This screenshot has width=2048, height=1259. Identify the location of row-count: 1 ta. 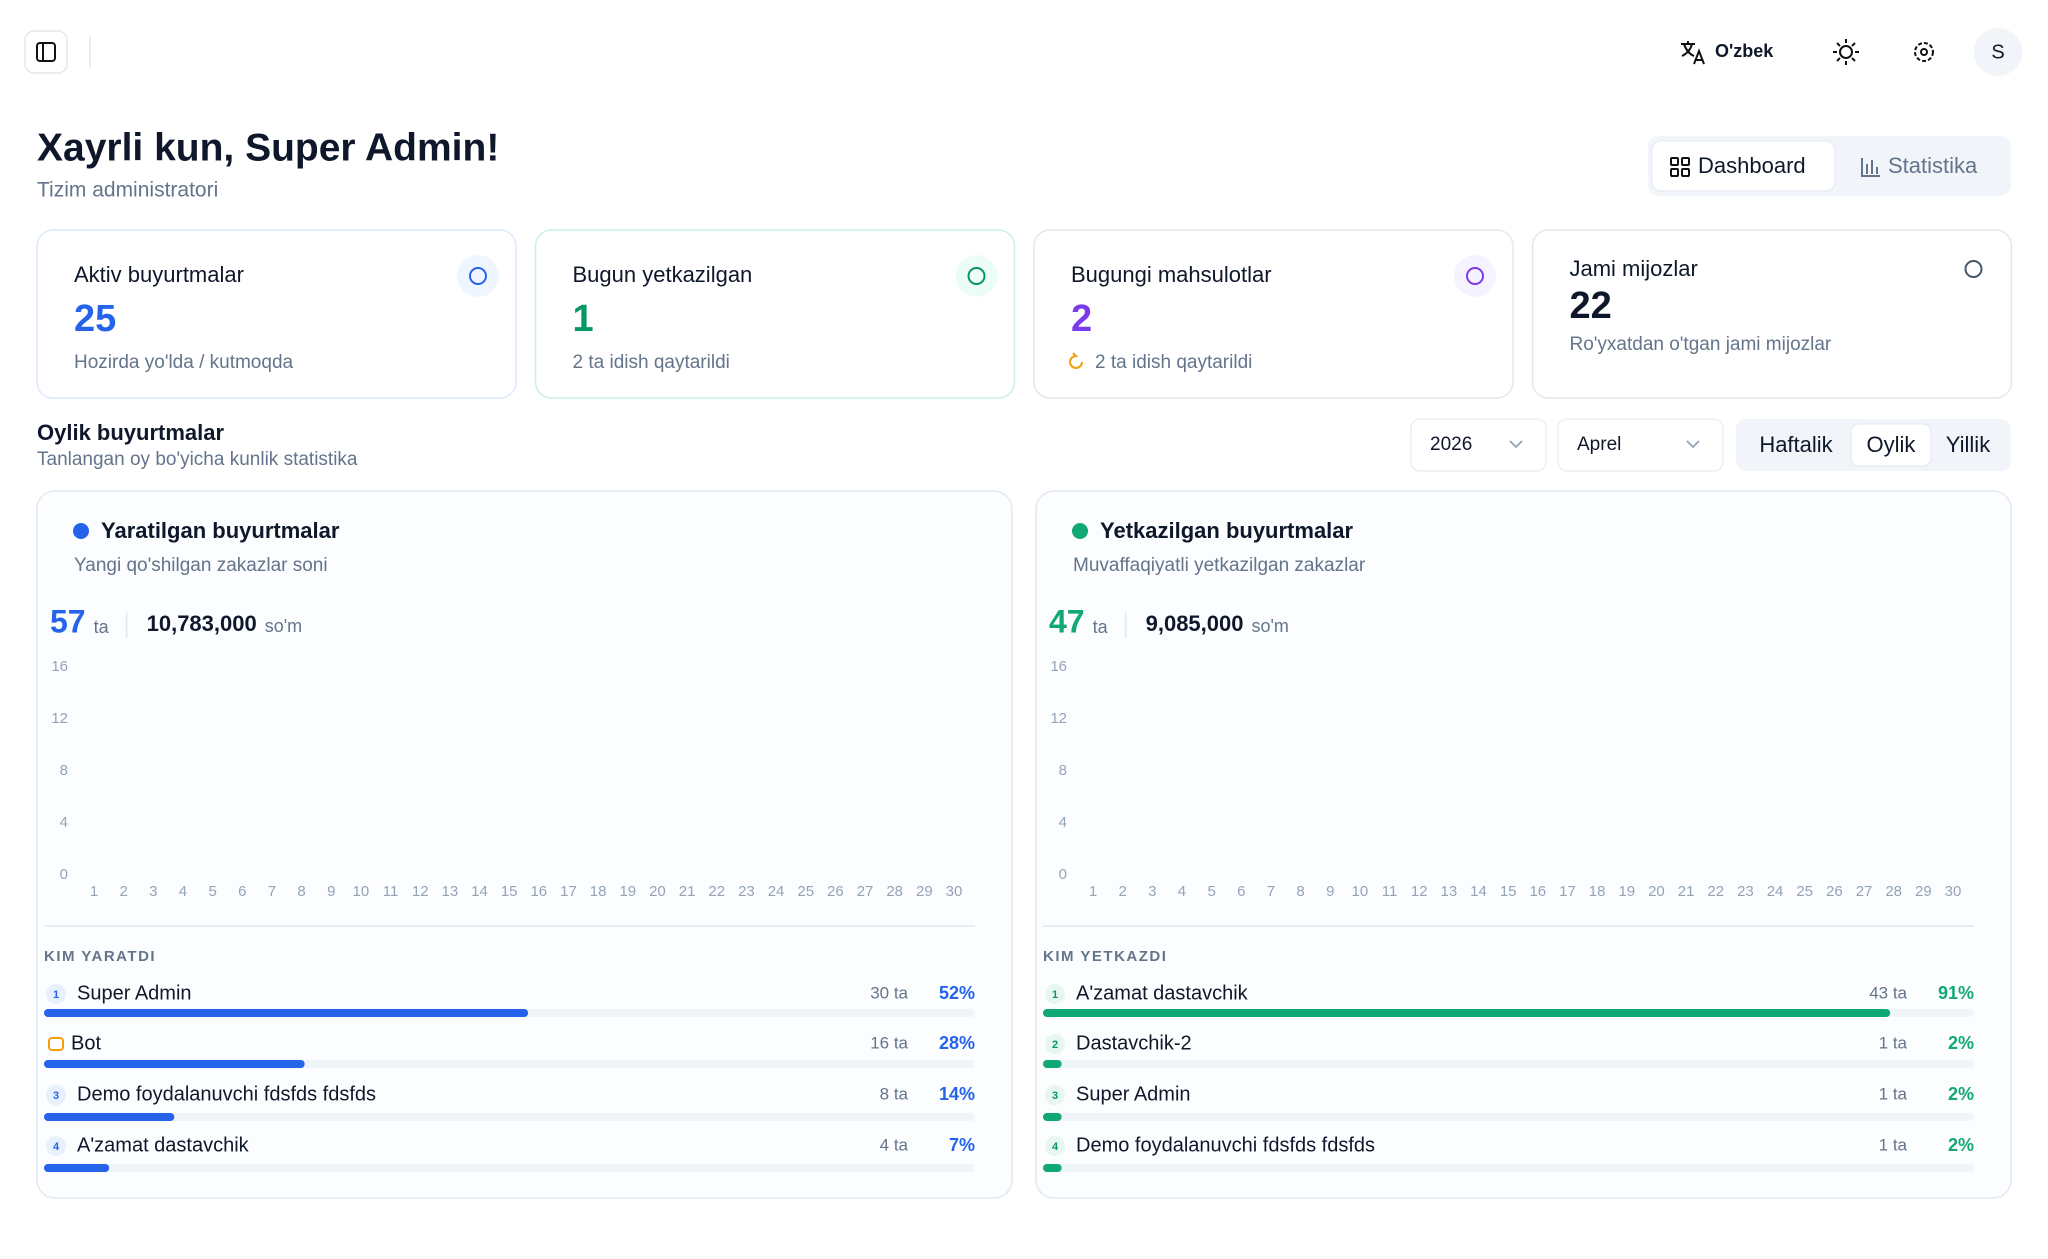
(1893, 1042).